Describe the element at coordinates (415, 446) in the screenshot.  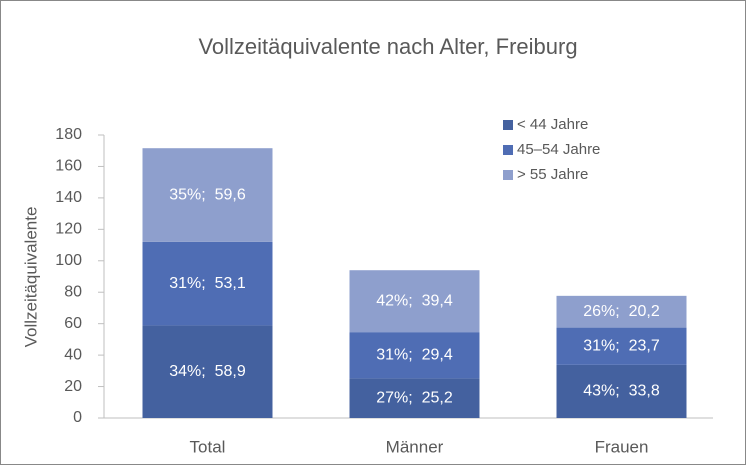
I see `x-tick-label: Männer` at that location.